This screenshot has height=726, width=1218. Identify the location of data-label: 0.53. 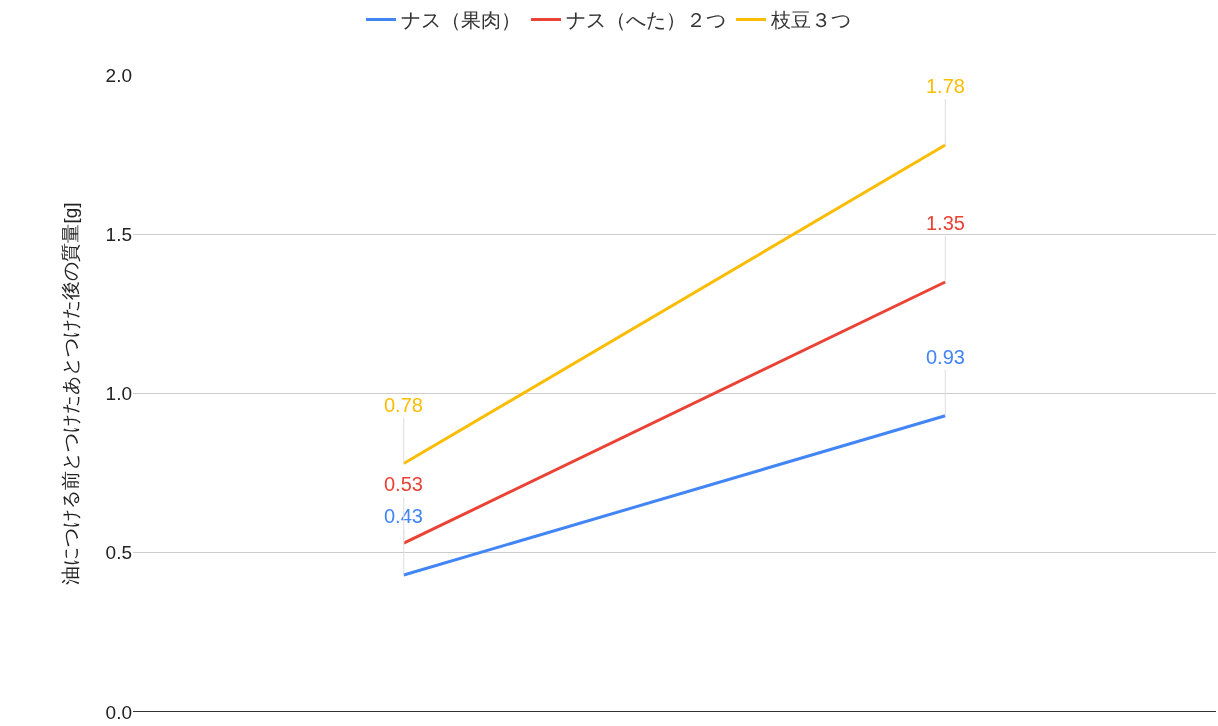
(403, 484).